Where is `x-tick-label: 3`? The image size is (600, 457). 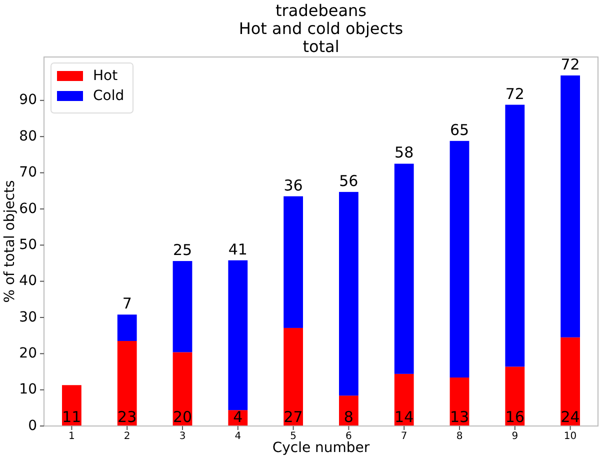
x-tick-label: 3 is located at coordinates (182, 436).